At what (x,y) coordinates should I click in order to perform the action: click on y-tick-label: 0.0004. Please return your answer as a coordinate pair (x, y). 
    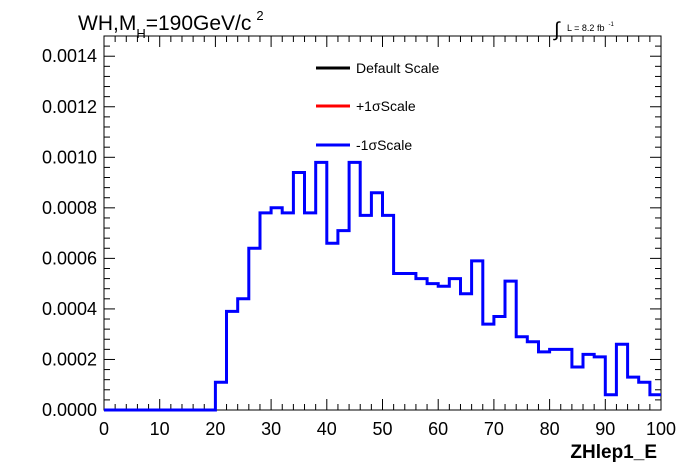
    Looking at the image, I should click on (69, 309).